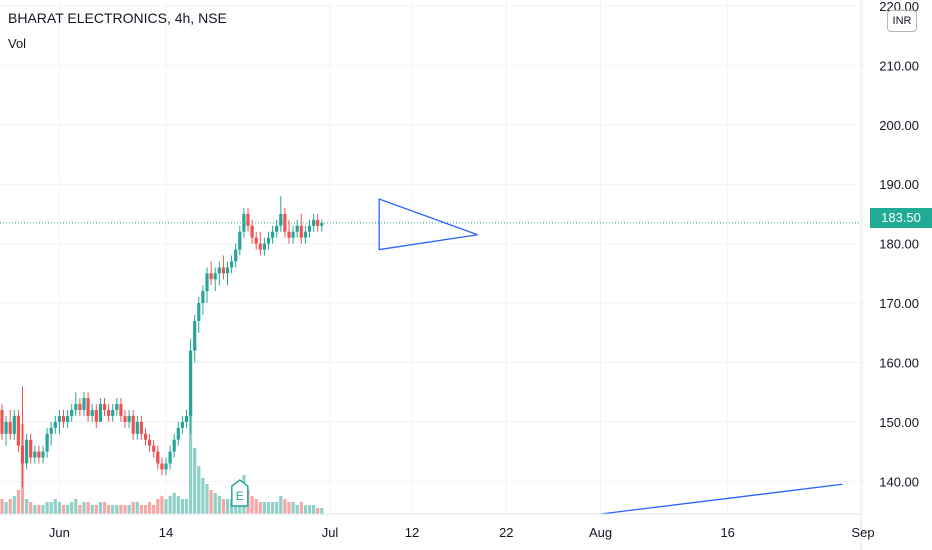 This screenshot has width=932, height=550. What do you see at coordinates (117, 18) in the screenshot?
I see `symbol-title: BHARAT ELECTRONICS, 4h, NSE` at bounding box center [117, 18].